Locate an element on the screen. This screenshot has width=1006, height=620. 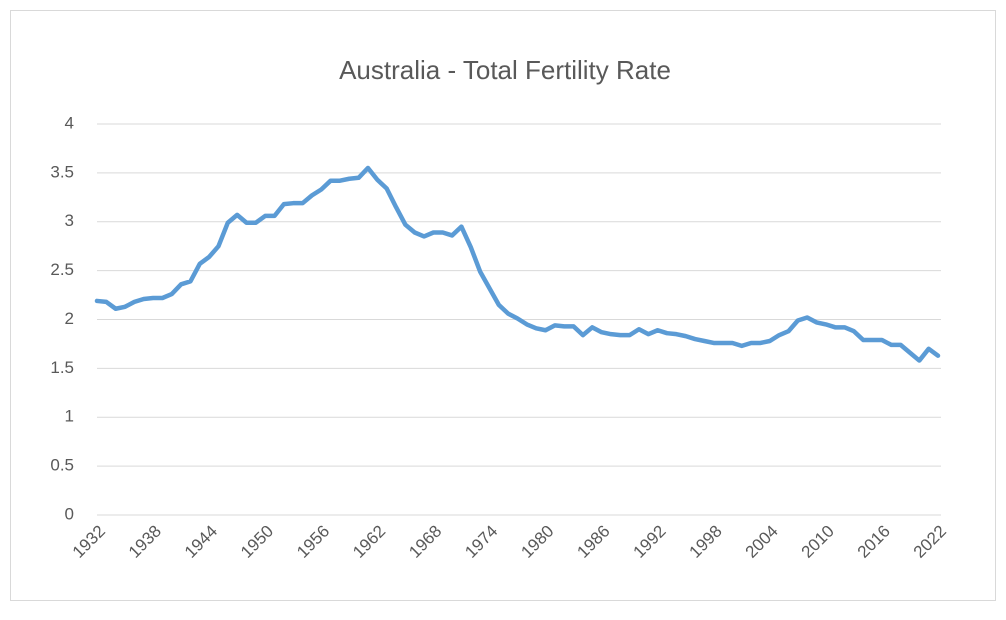
y-tick-label: 3 is located at coordinates (69, 220).